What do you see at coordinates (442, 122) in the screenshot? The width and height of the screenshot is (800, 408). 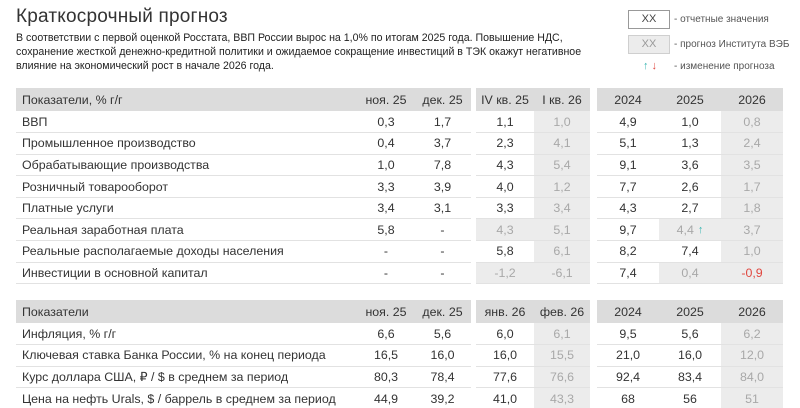 I see `table-cell: 1,7` at bounding box center [442, 122].